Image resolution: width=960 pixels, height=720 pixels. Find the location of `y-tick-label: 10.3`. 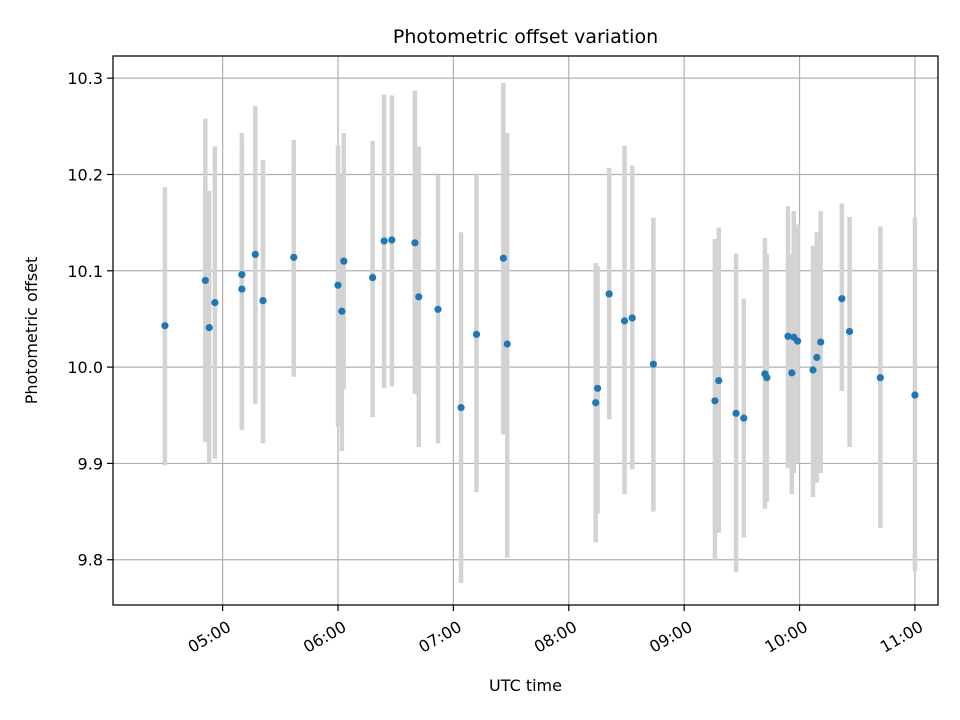

y-tick-label: 10.3 is located at coordinates (85, 78).